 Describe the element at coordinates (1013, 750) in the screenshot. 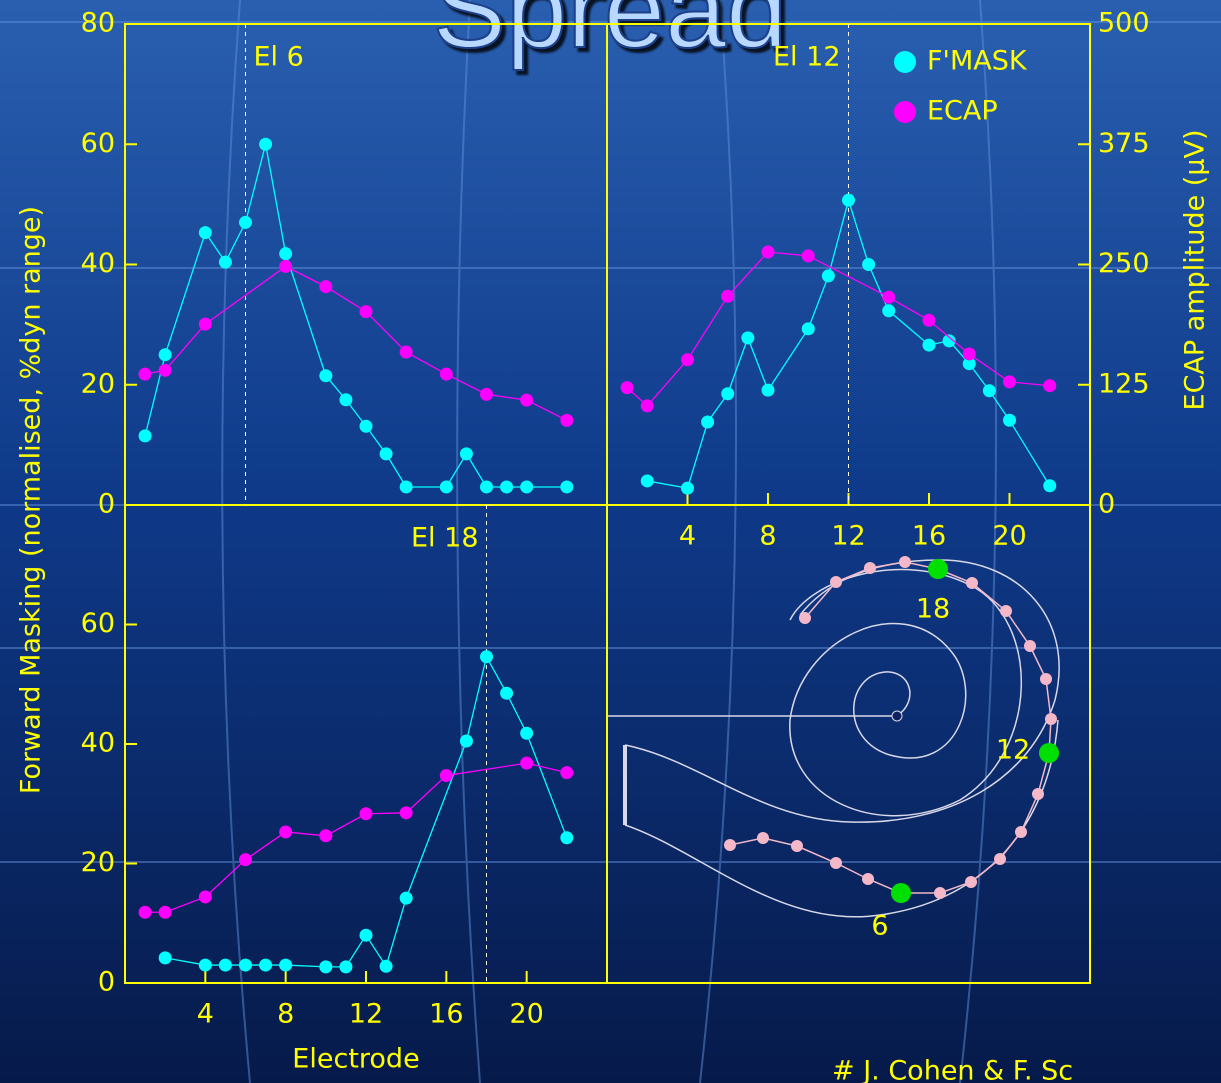

I see `diagram-label: 12` at that location.